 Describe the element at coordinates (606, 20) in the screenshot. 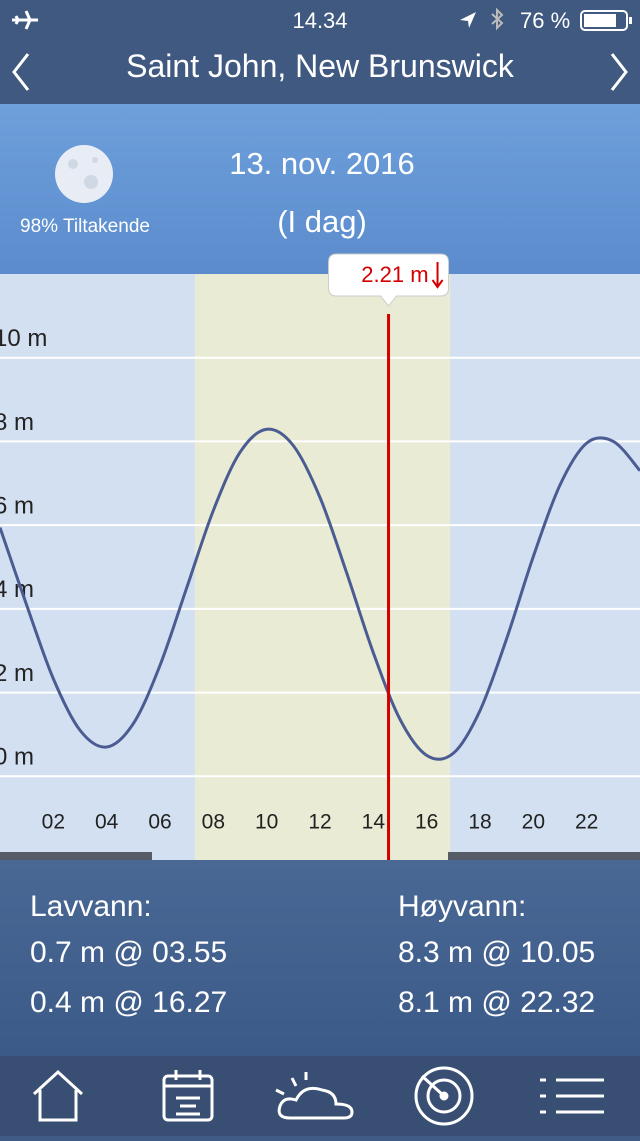

I see `battery-icon` at that location.